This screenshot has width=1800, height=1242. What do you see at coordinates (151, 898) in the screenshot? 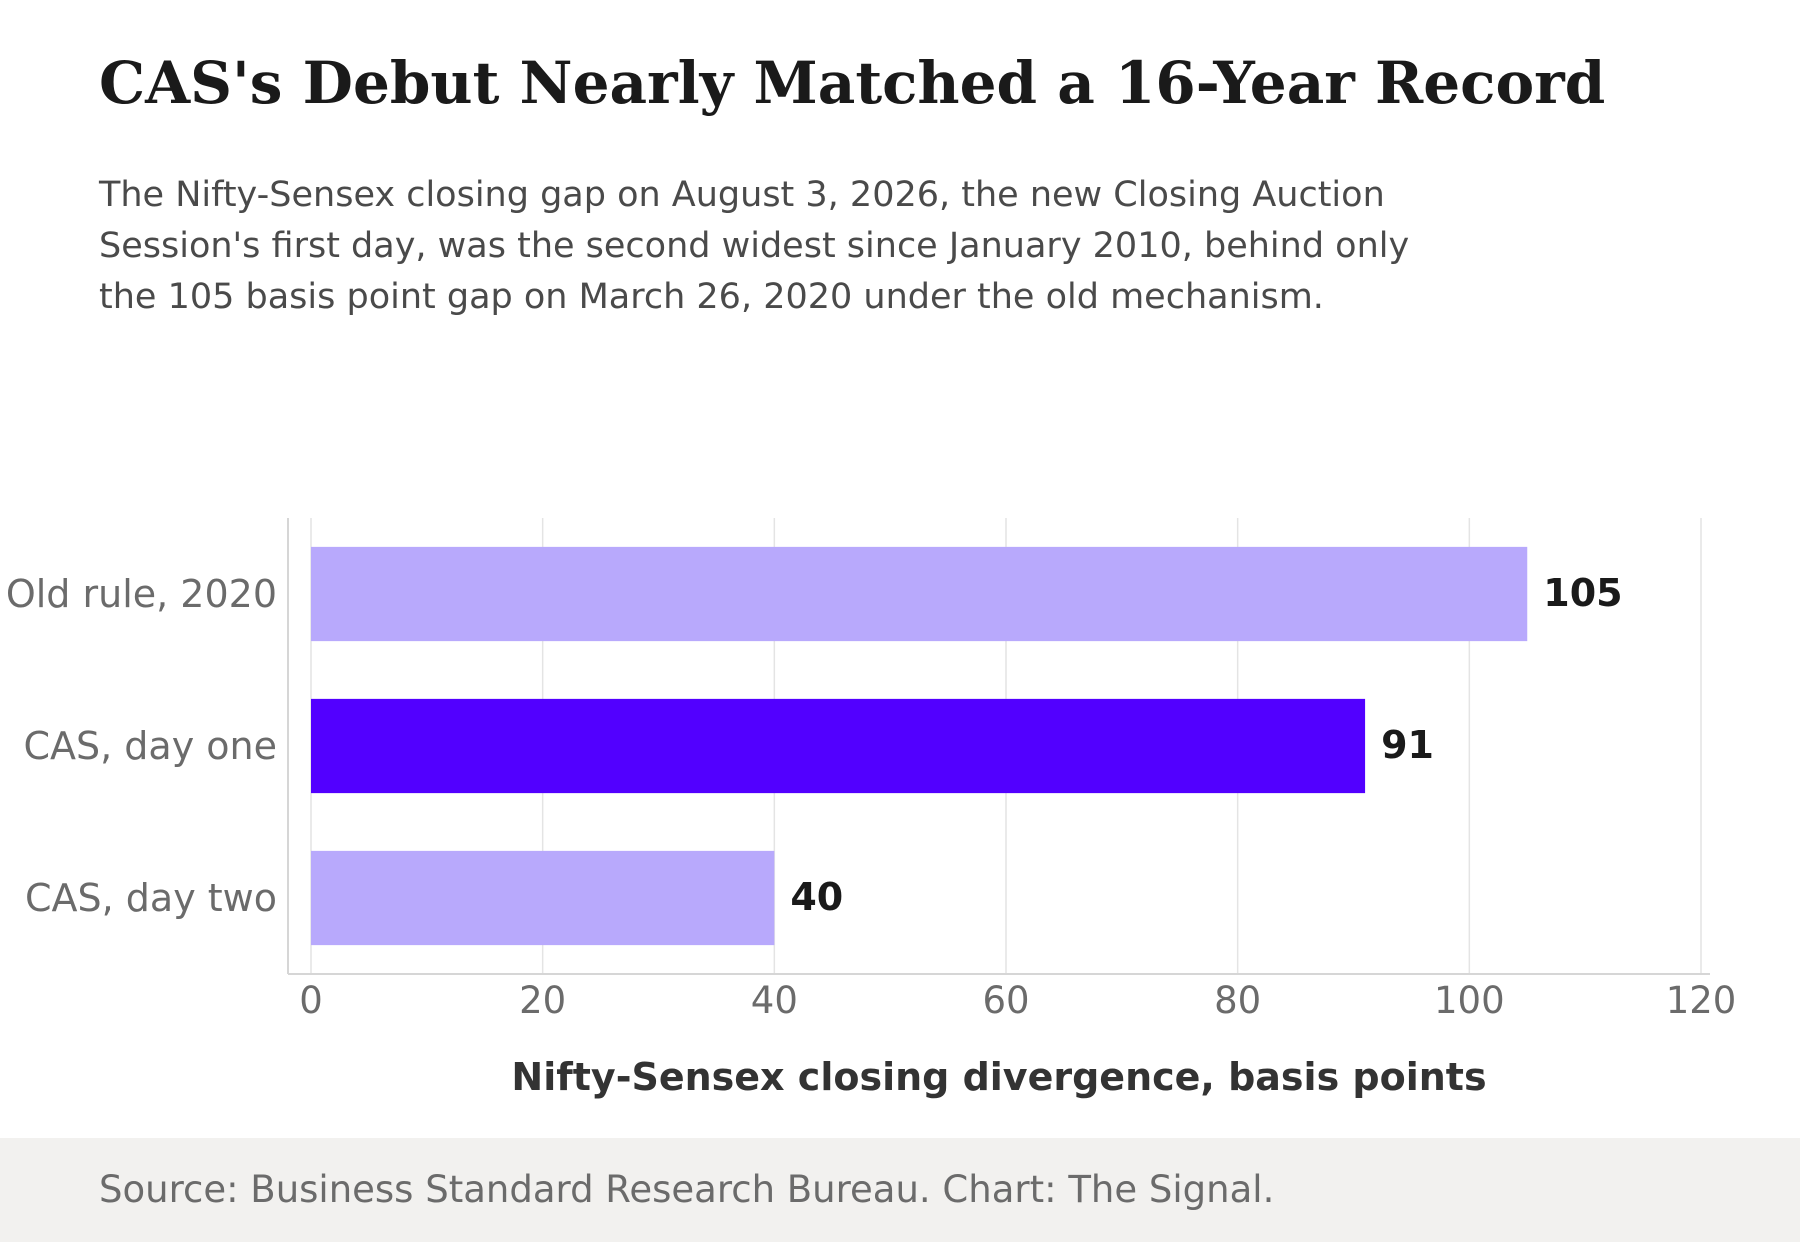
I see `category-label: CAS, day two` at bounding box center [151, 898].